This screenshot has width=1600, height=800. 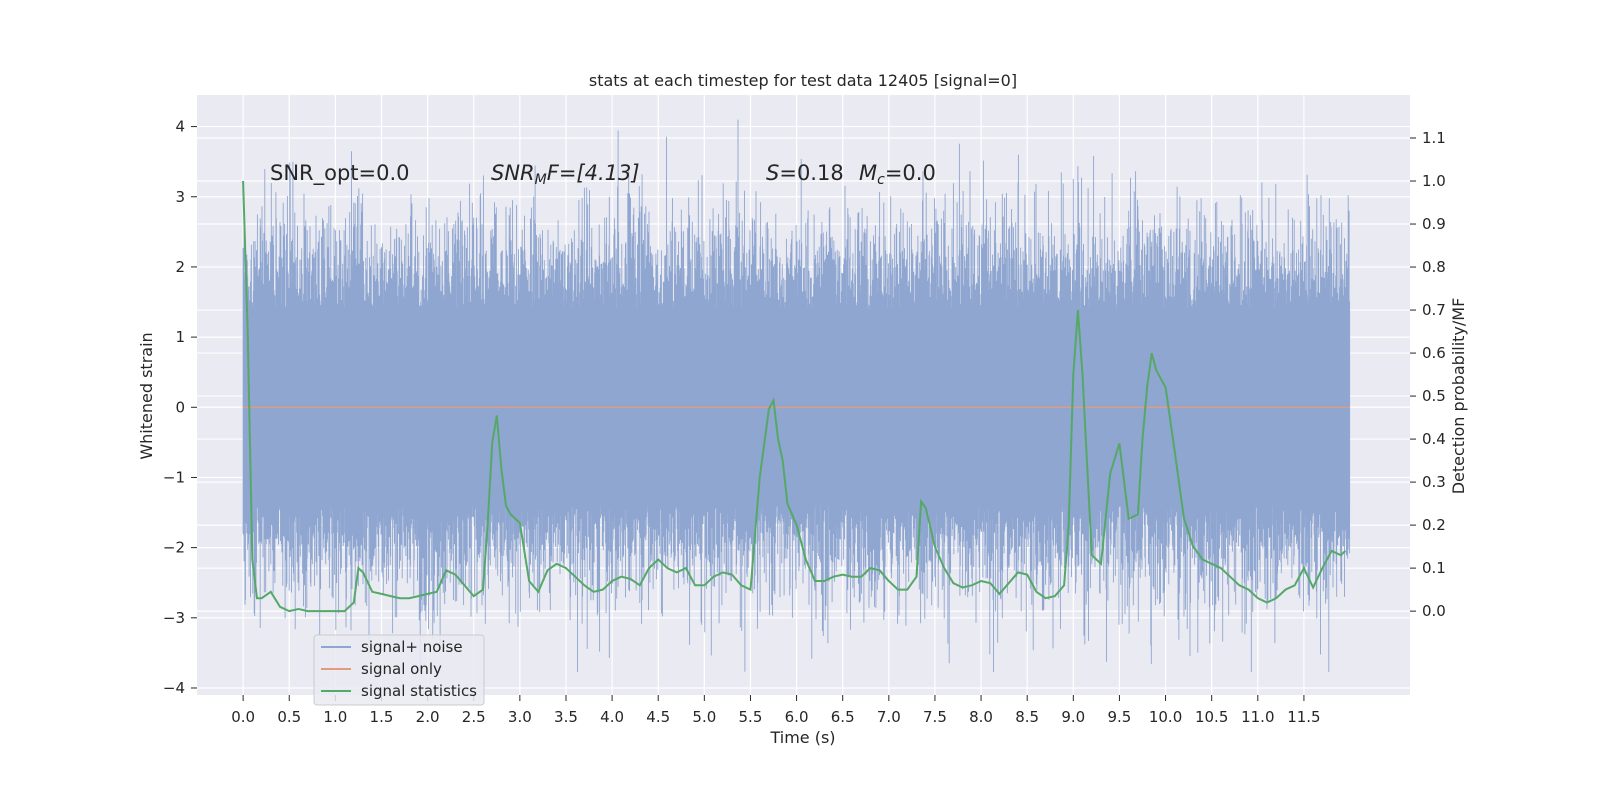 I want to click on x-tick-label: 1.0, so click(x=335, y=717).